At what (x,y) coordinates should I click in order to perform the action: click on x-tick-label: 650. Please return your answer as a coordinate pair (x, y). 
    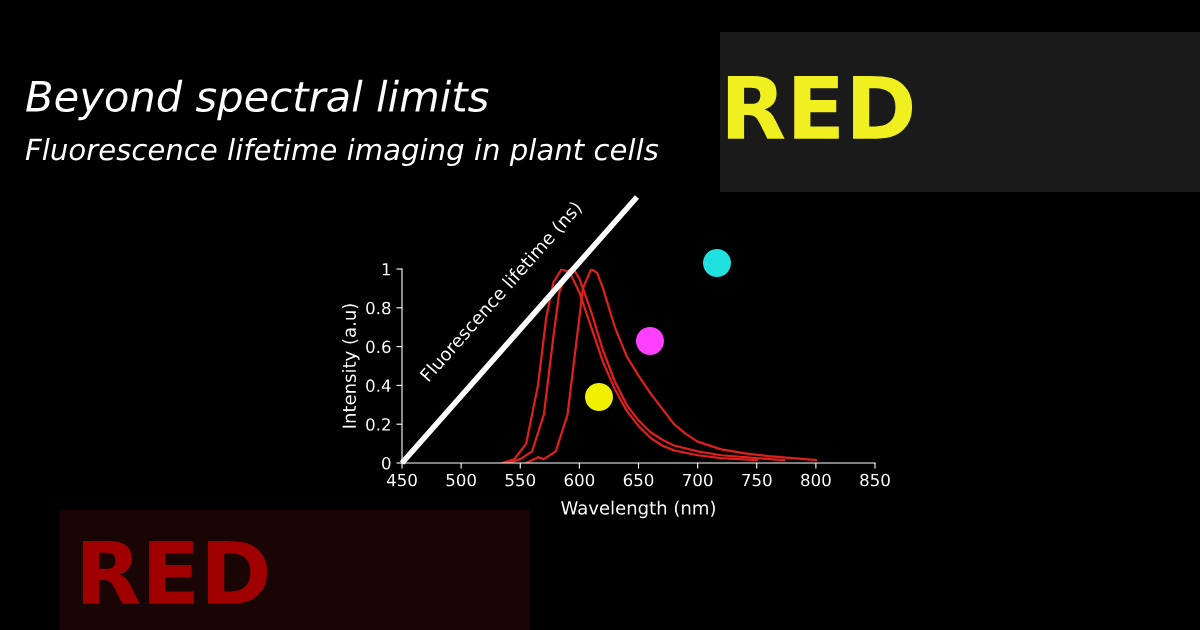
    Looking at the image, I should click on (638, 480).